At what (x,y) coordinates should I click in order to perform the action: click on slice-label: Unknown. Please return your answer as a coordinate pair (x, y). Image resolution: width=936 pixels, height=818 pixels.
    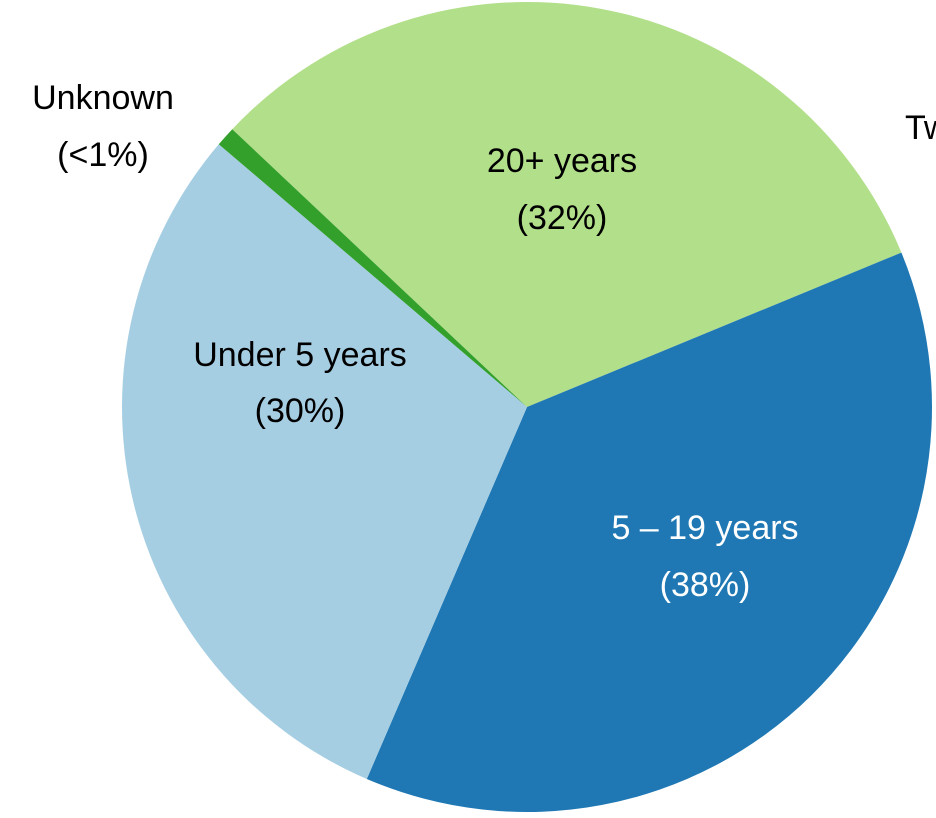
    Looking at the image, I should click on (103, 98).